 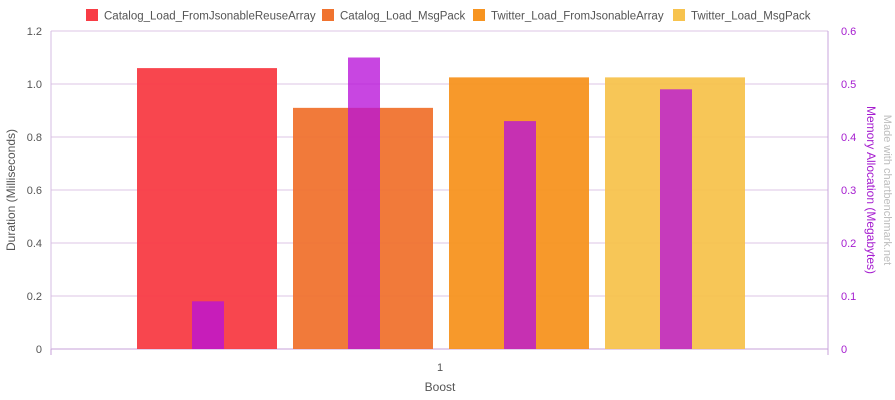 What do you see at coordinates (887, 190) in the screenshot?
I see `watermark-text: Made with chartbenchmark.net` at bounding box center [887, 190].